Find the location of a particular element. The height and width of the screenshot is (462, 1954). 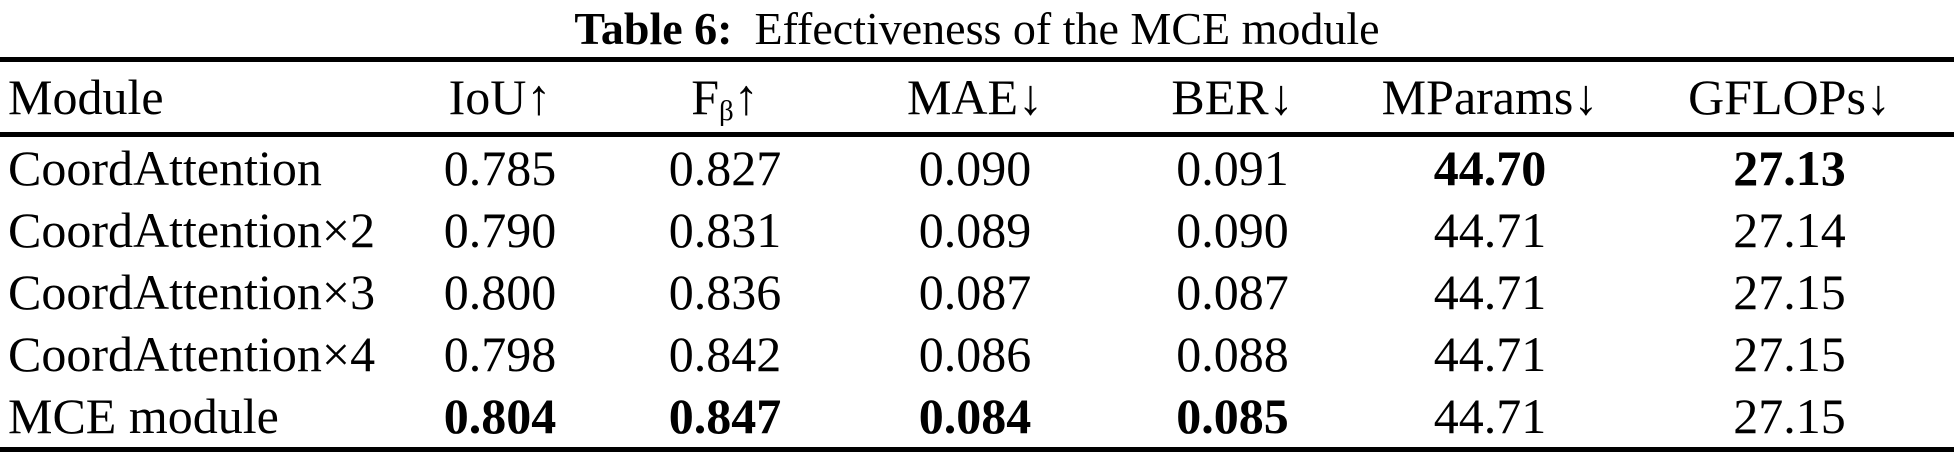

header-gflops: GFLOPs↓ is located at coordinates (1789, 98).